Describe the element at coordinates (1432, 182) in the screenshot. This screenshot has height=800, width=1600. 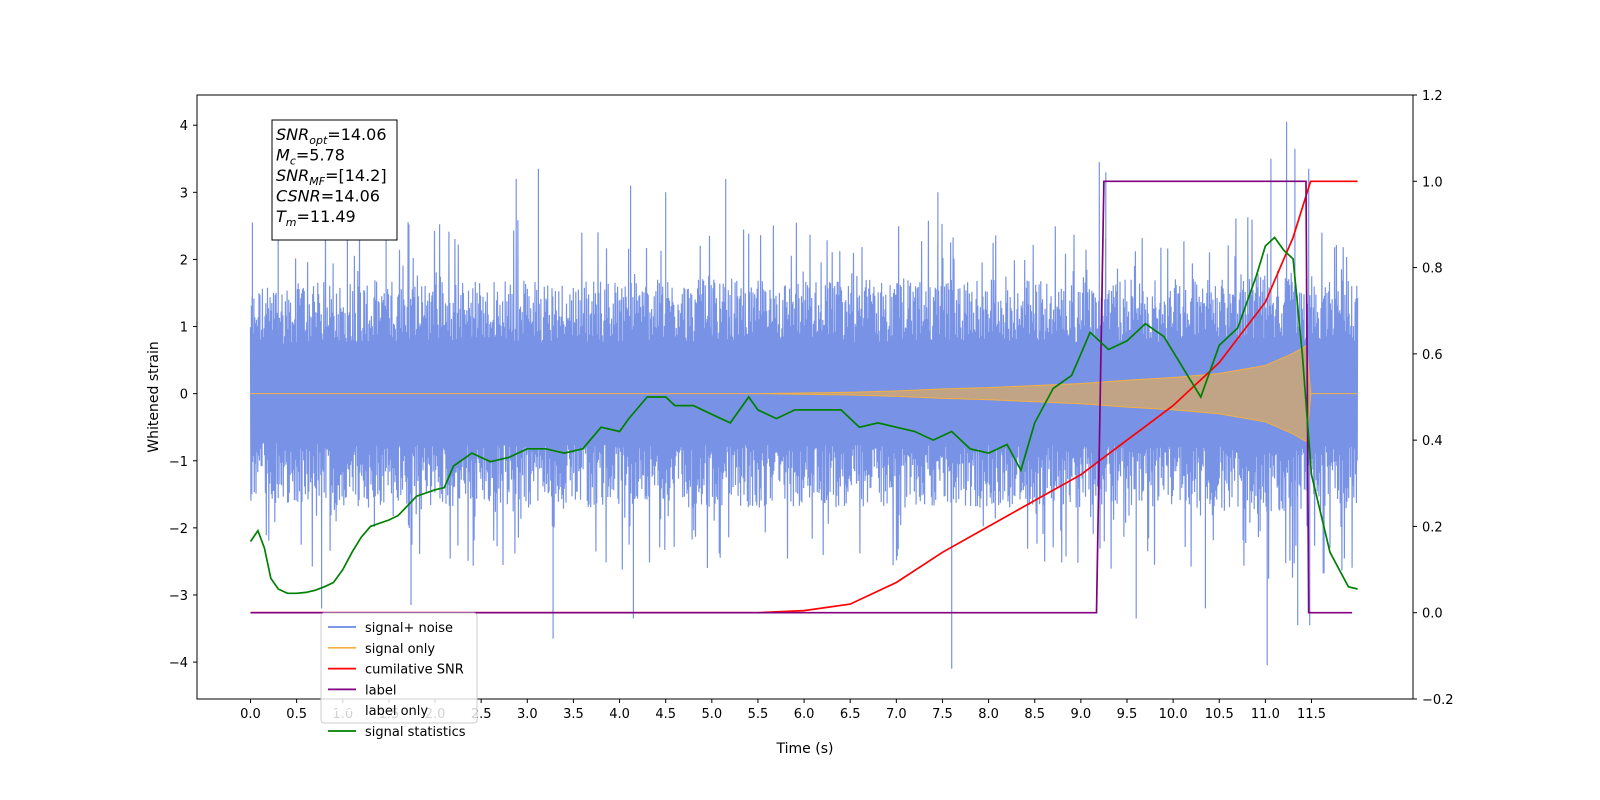
I see `y-right-tick-label: 1.0` at that location.